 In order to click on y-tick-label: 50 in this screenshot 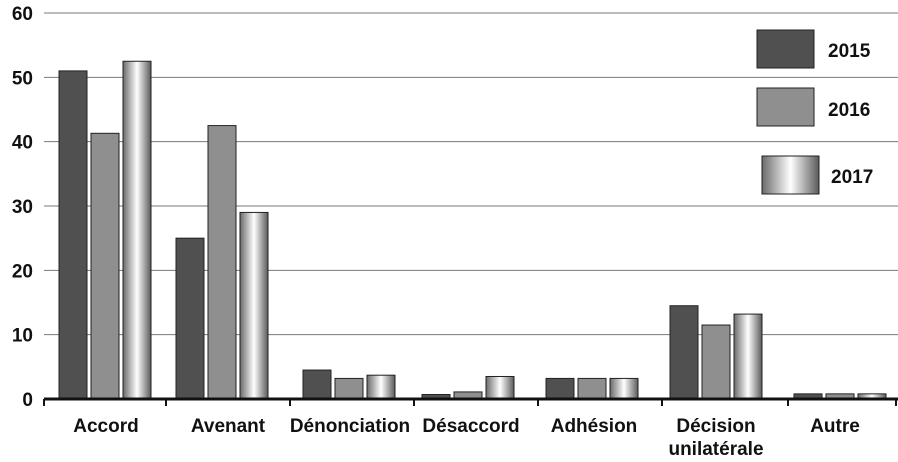, I will do `click(22, 78)`.